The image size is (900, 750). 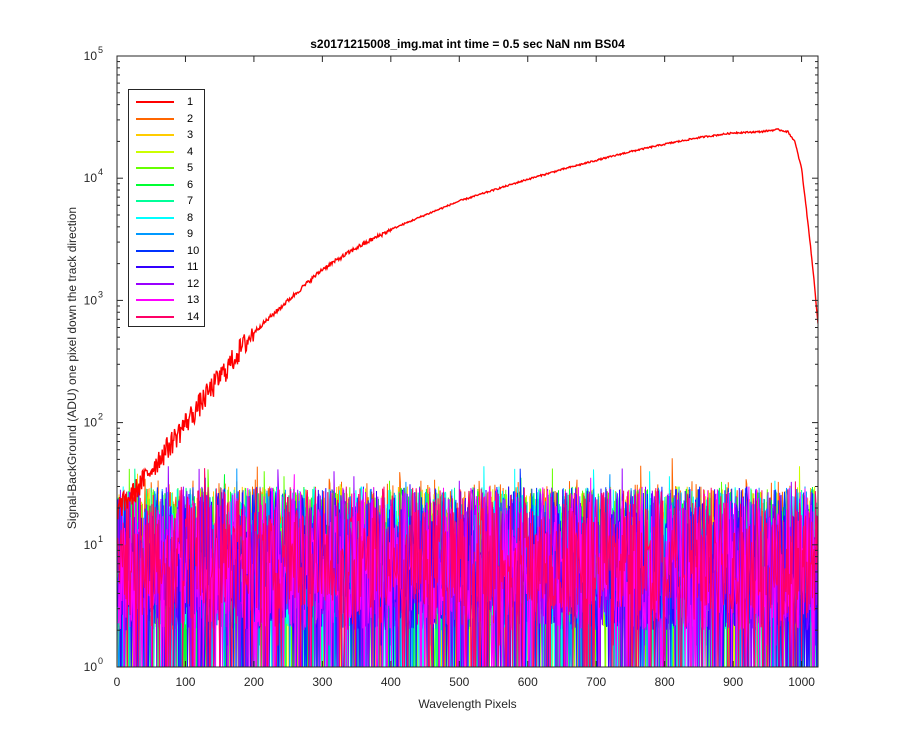 I want to click on legend-item: 14, so click(x=166, y=317).